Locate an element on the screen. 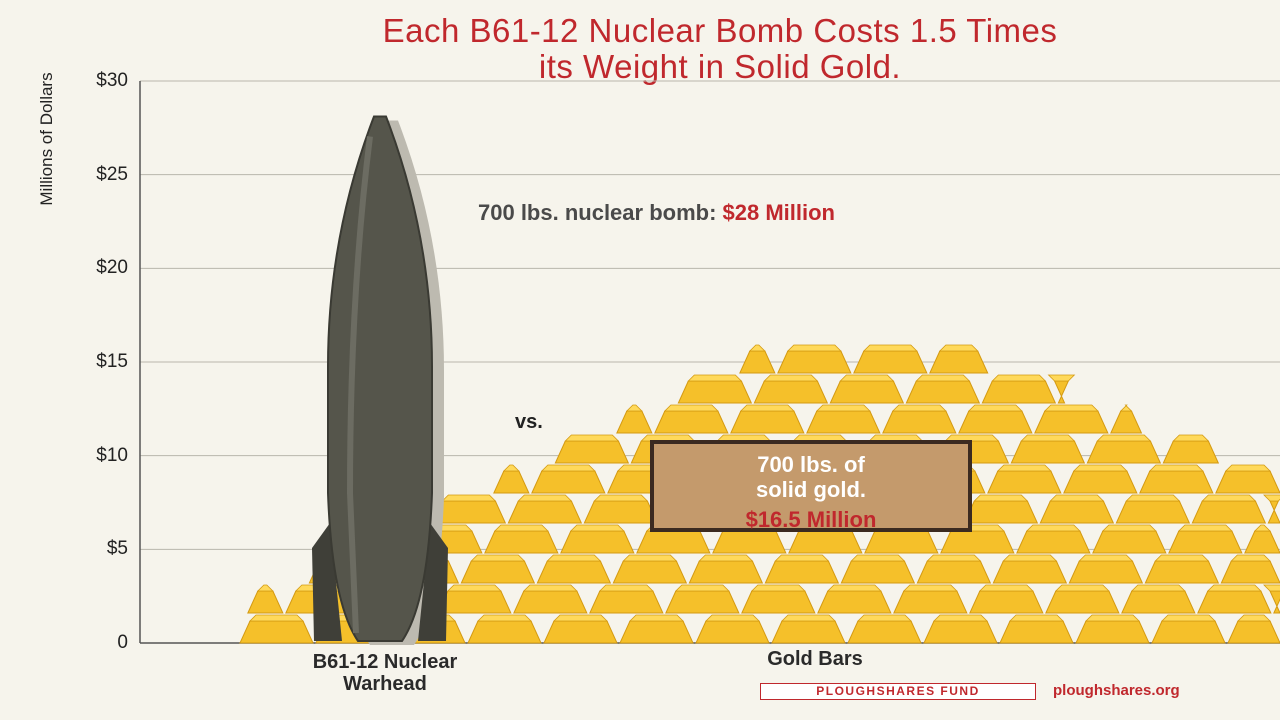 This screenshot has height=720, width=1280. chart-title-line1: Each B61-12 Nuclear Bomb Costs 1.5 Times is located at coordinates (720, 30).